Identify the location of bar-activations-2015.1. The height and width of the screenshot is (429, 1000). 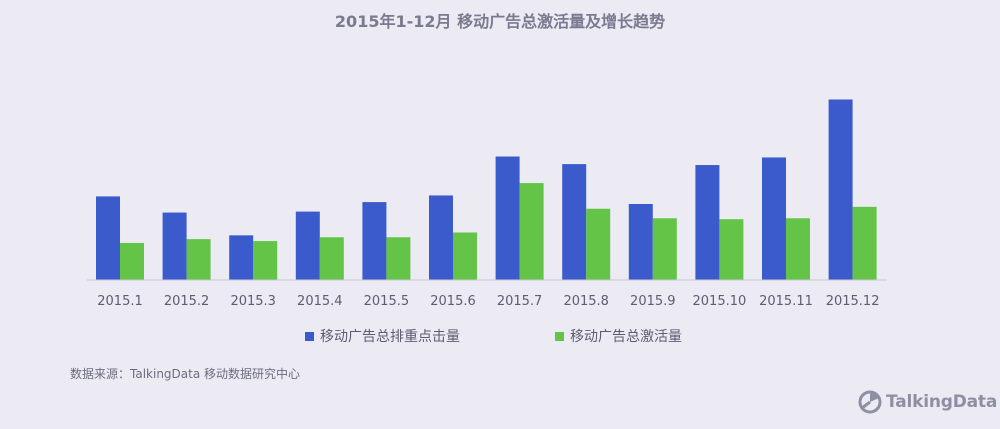
(132, 261).